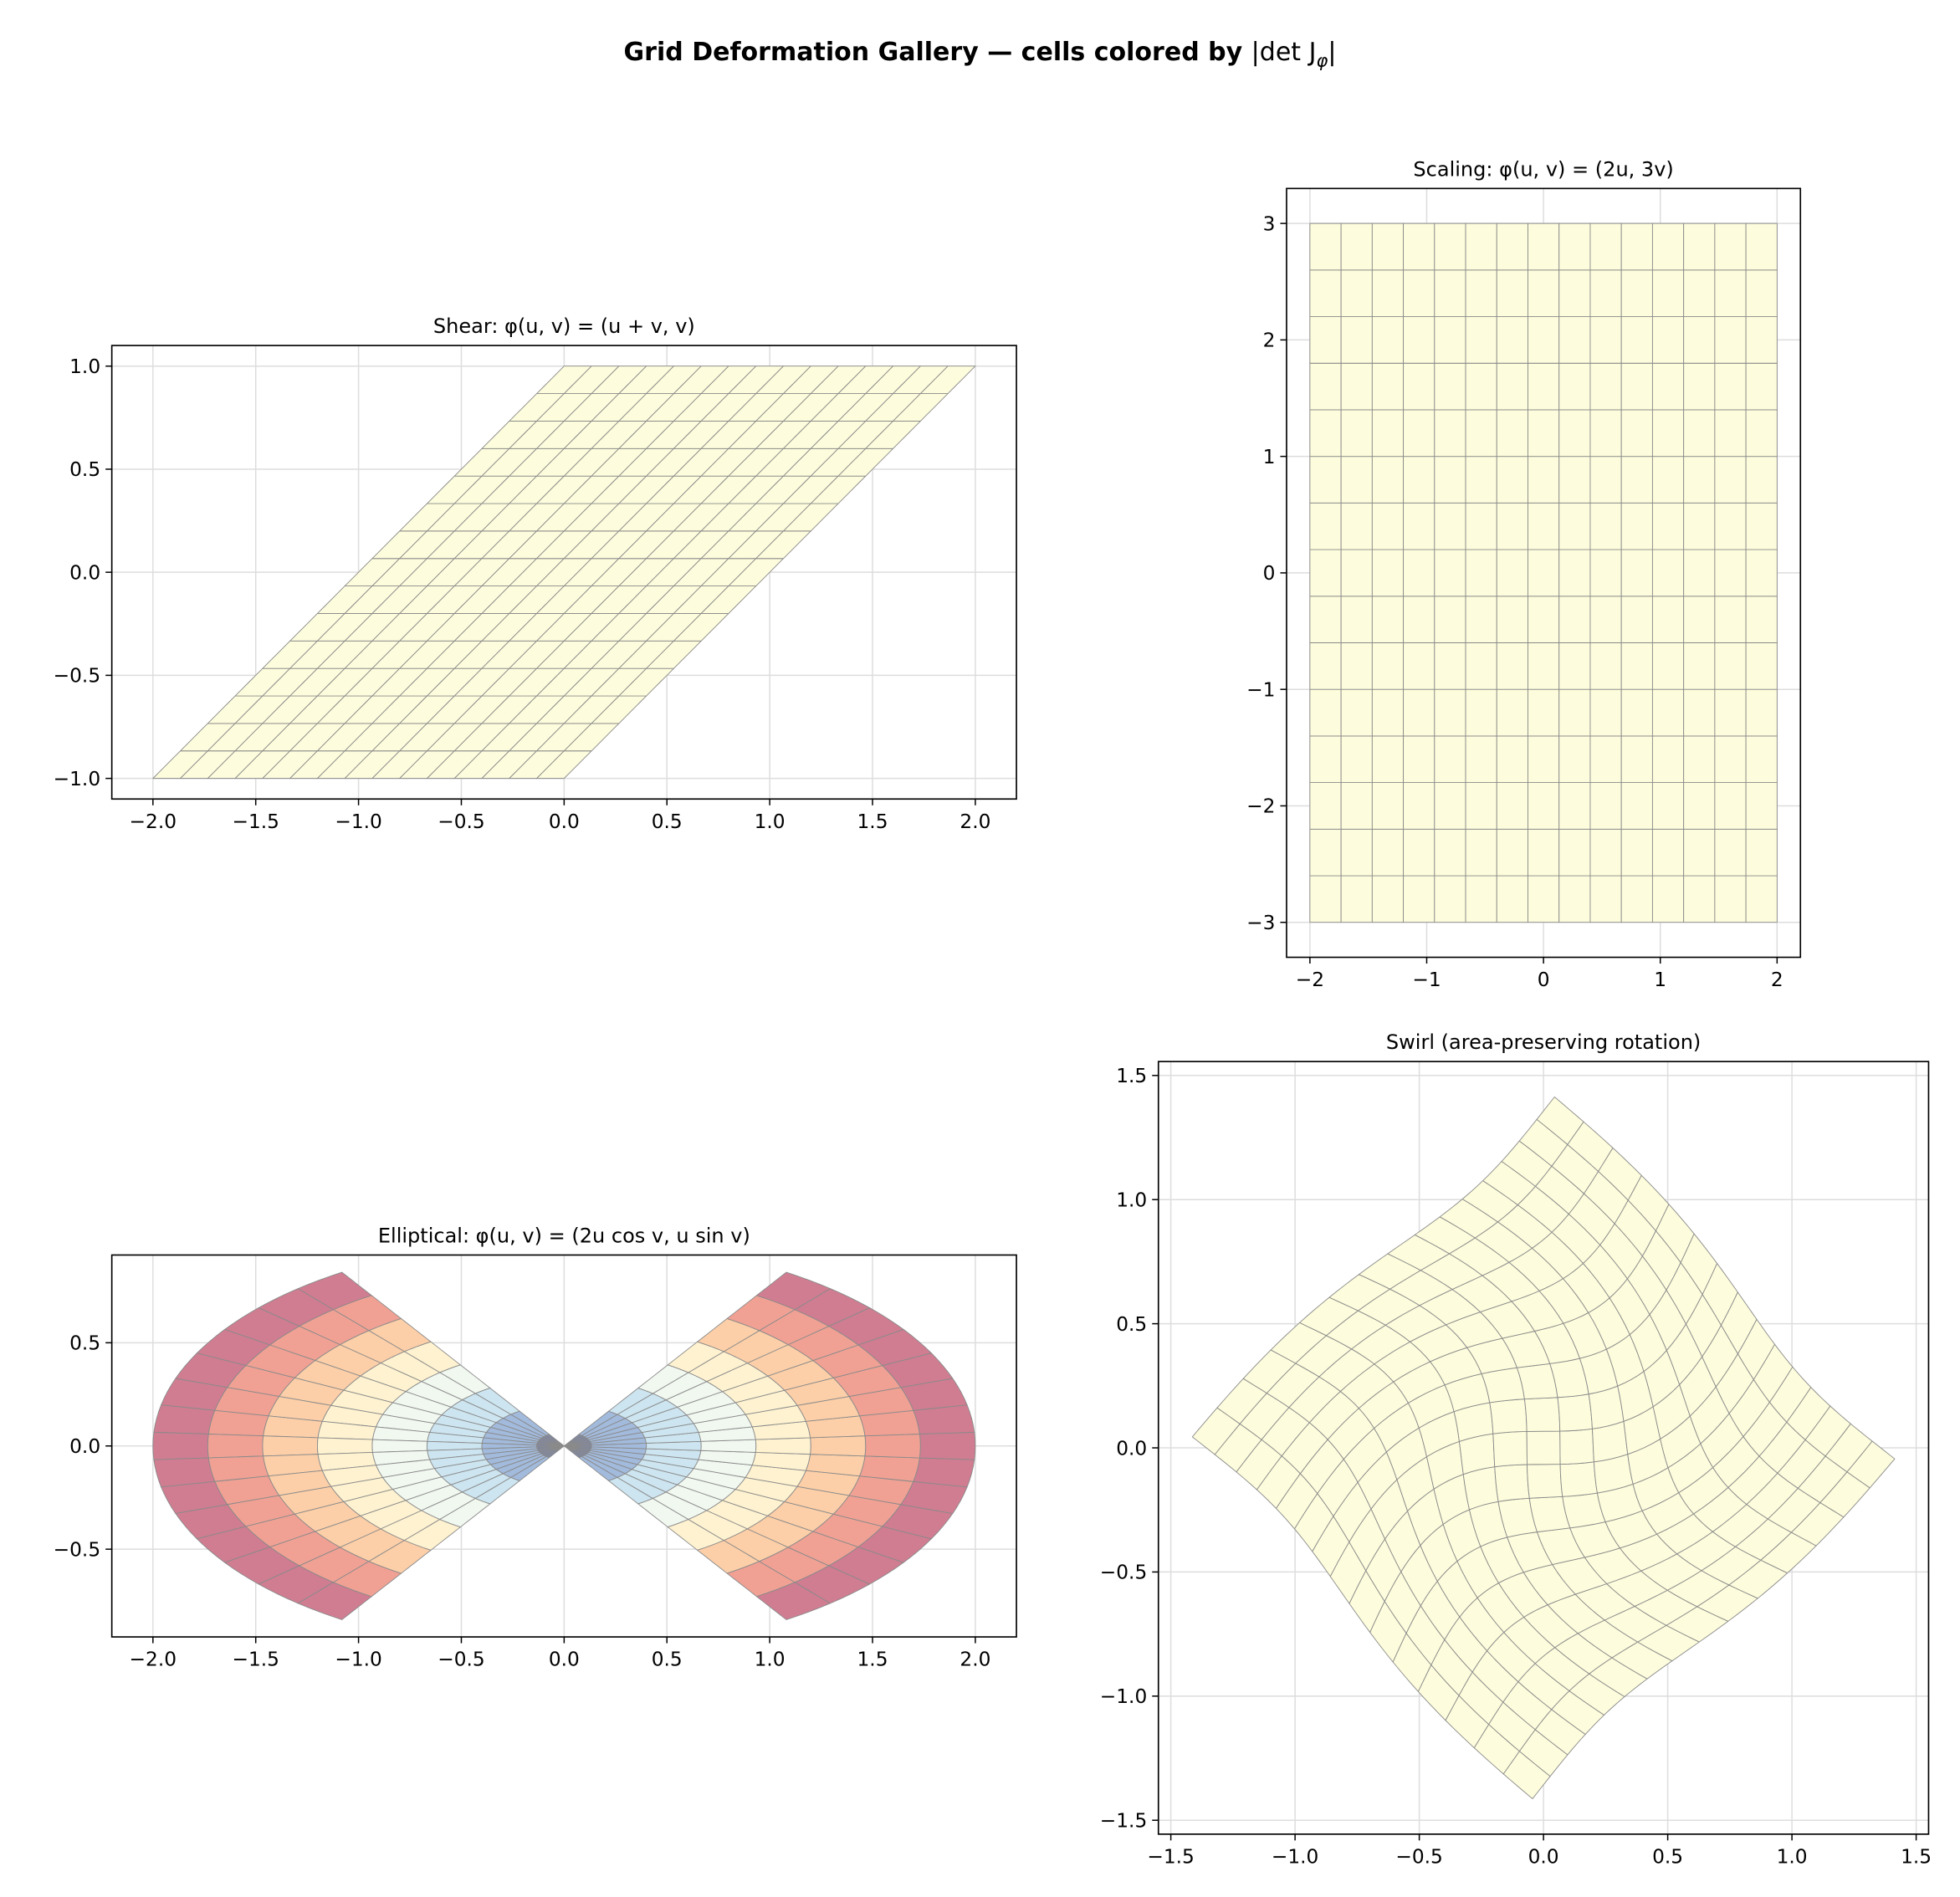  I want to click on figure-title-math-sub: φ, so click(1322, 61).